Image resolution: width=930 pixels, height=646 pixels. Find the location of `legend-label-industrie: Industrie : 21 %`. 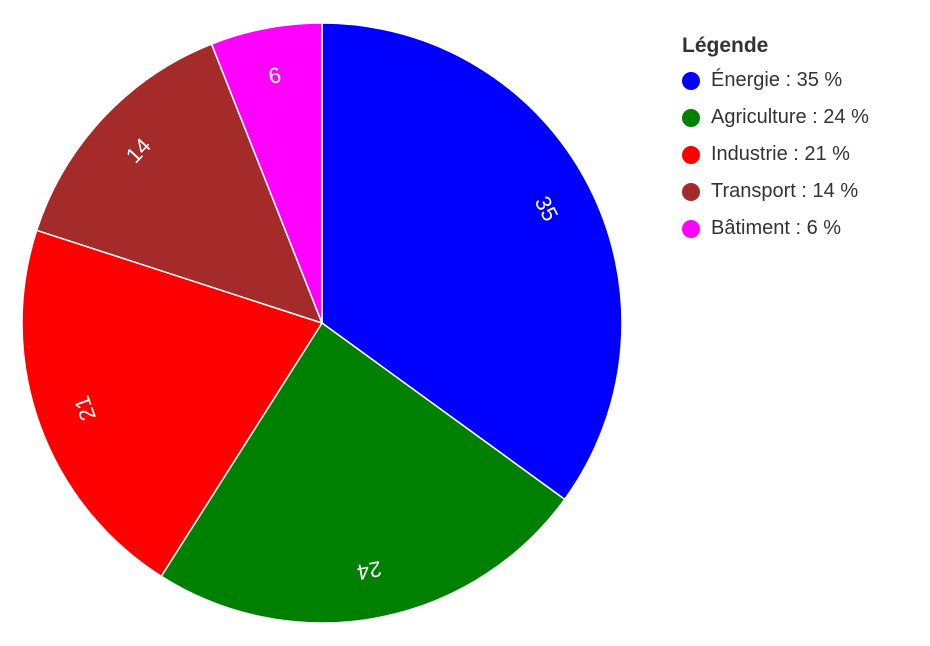

legend-label-industrie: Industrie : 21 % is located at coordinates (780, 154).